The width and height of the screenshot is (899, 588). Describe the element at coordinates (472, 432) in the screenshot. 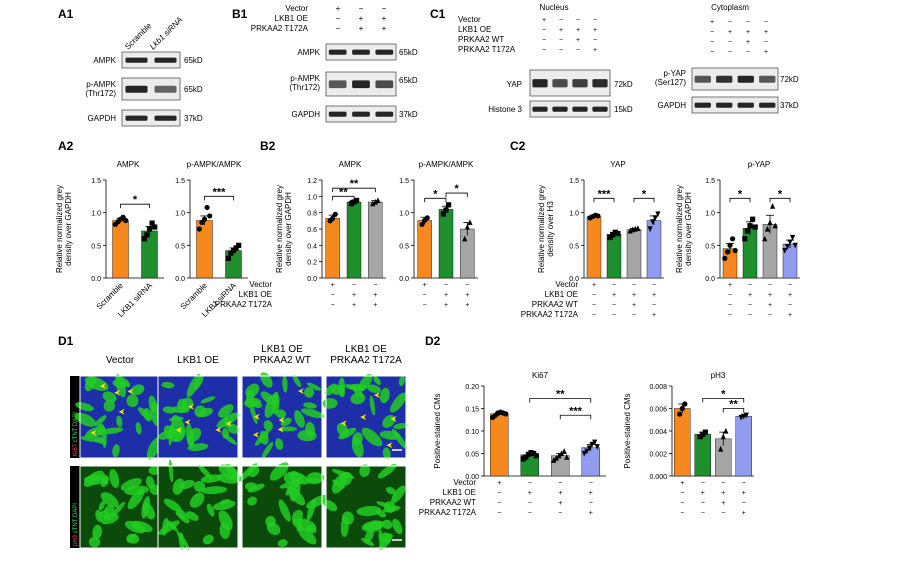

I see `y-tick-label: 0.10` at that location.